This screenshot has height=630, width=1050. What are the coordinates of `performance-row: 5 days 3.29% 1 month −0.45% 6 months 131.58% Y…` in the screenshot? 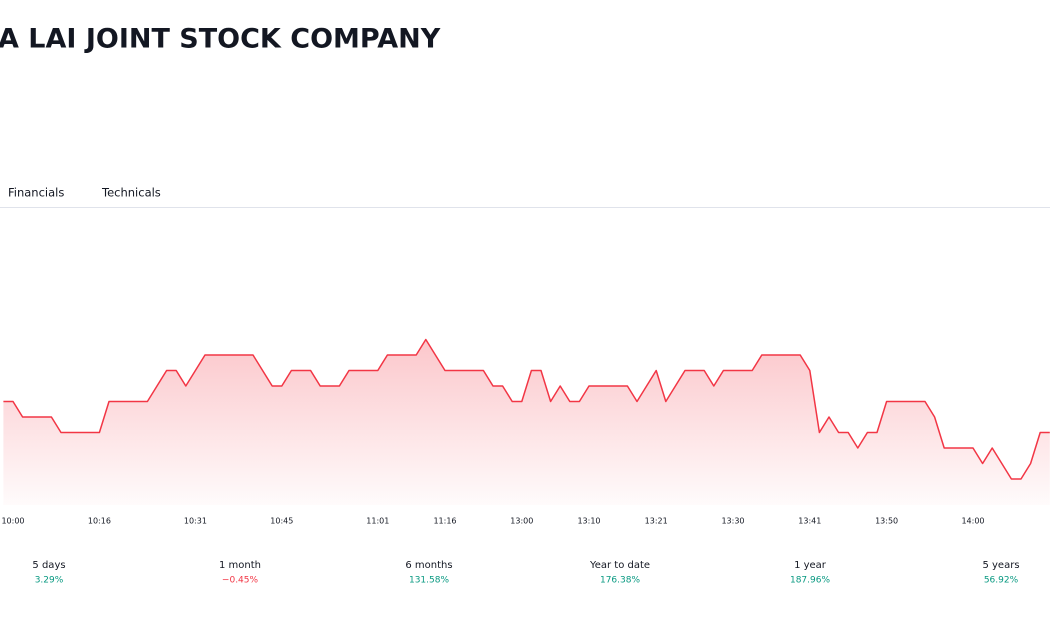 It's located at (525, 573).